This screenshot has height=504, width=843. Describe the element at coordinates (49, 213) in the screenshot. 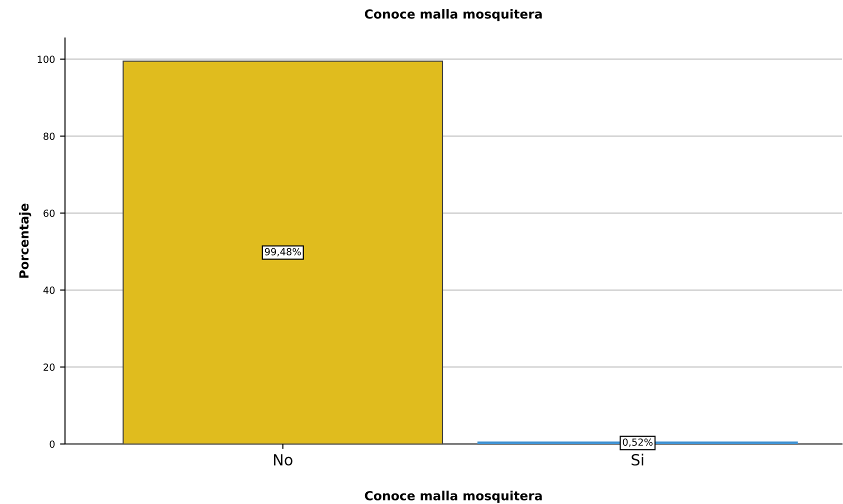

I see `y-tick-label: 60` at that location.